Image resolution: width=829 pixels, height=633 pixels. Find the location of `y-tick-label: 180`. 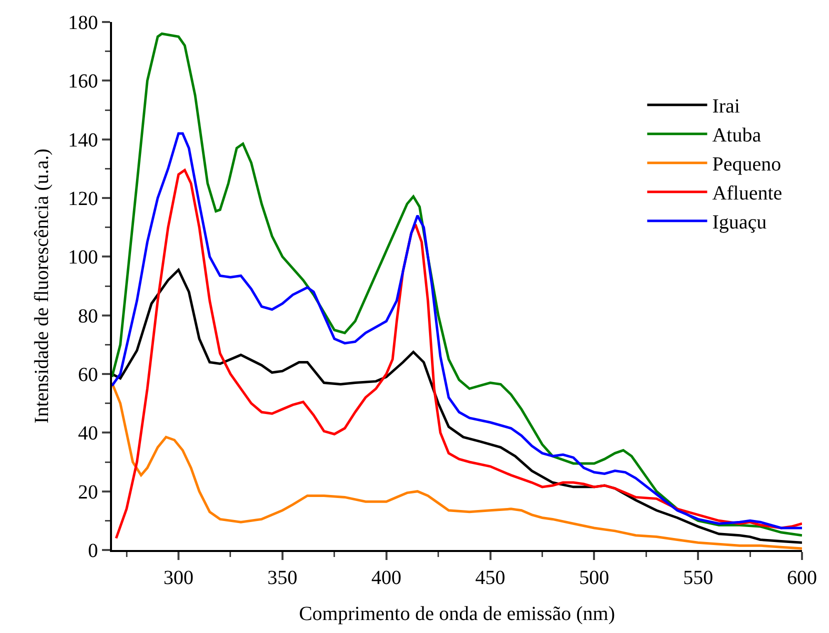

y-tick-label: 180 is located at coordinates (83, 23).